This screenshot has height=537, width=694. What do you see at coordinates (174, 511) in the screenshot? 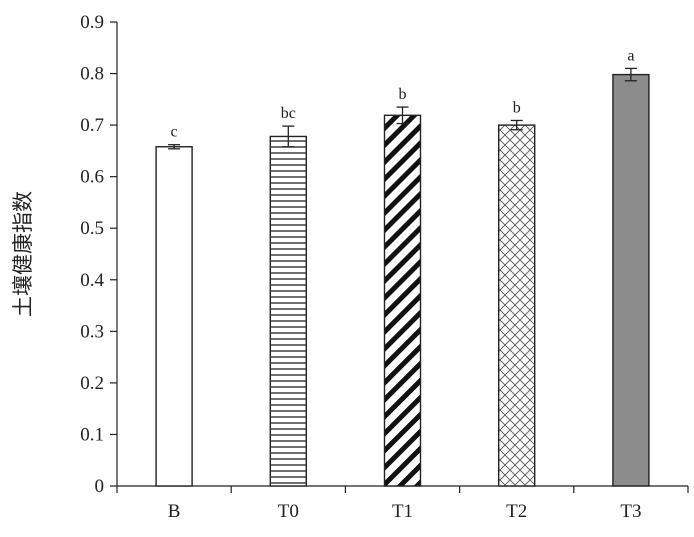
I see `x-tick-label: B` at bounding box center [174, 511].